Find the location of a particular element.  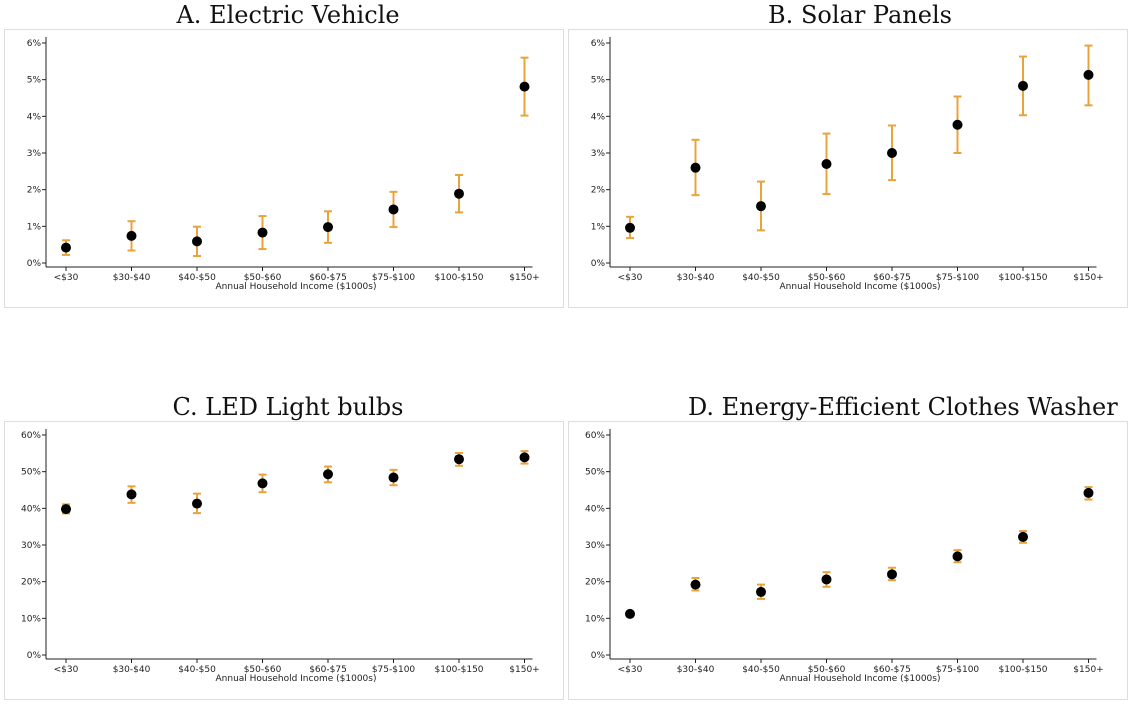

y-tick-label: 2% is located at coordinates (34, 191).